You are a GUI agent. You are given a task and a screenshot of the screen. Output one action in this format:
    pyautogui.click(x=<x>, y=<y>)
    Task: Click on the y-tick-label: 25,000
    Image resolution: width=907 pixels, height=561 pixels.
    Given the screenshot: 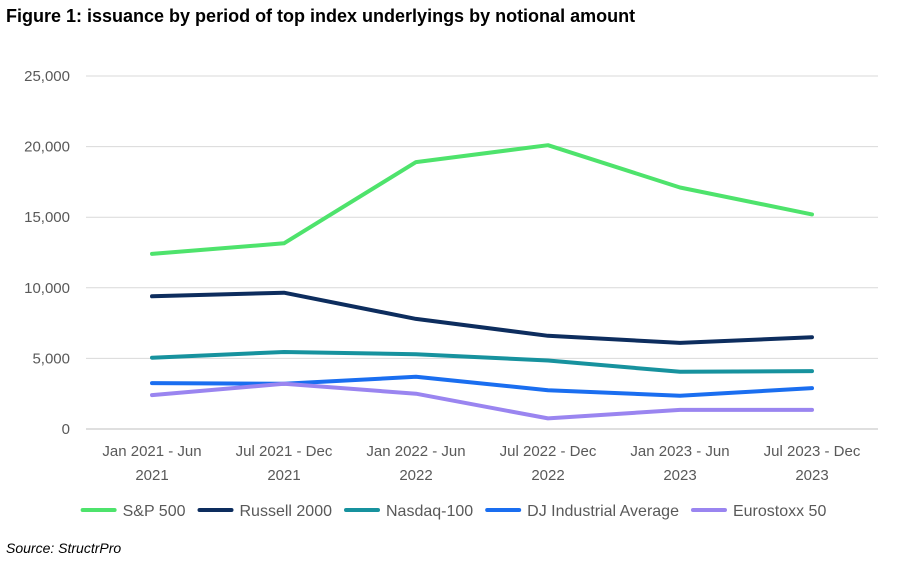 What is the action you would take?
    pyautogui.click(x=47, y=76)
    